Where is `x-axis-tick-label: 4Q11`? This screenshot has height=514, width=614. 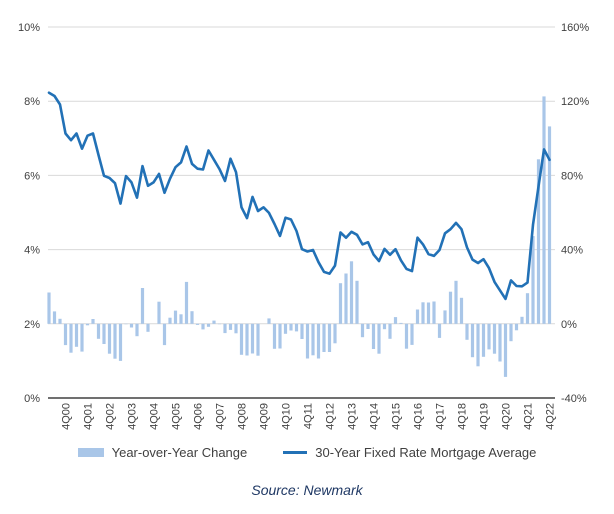
x-axis-tick-label: 4Q11 is located at coordinates (309, 416).